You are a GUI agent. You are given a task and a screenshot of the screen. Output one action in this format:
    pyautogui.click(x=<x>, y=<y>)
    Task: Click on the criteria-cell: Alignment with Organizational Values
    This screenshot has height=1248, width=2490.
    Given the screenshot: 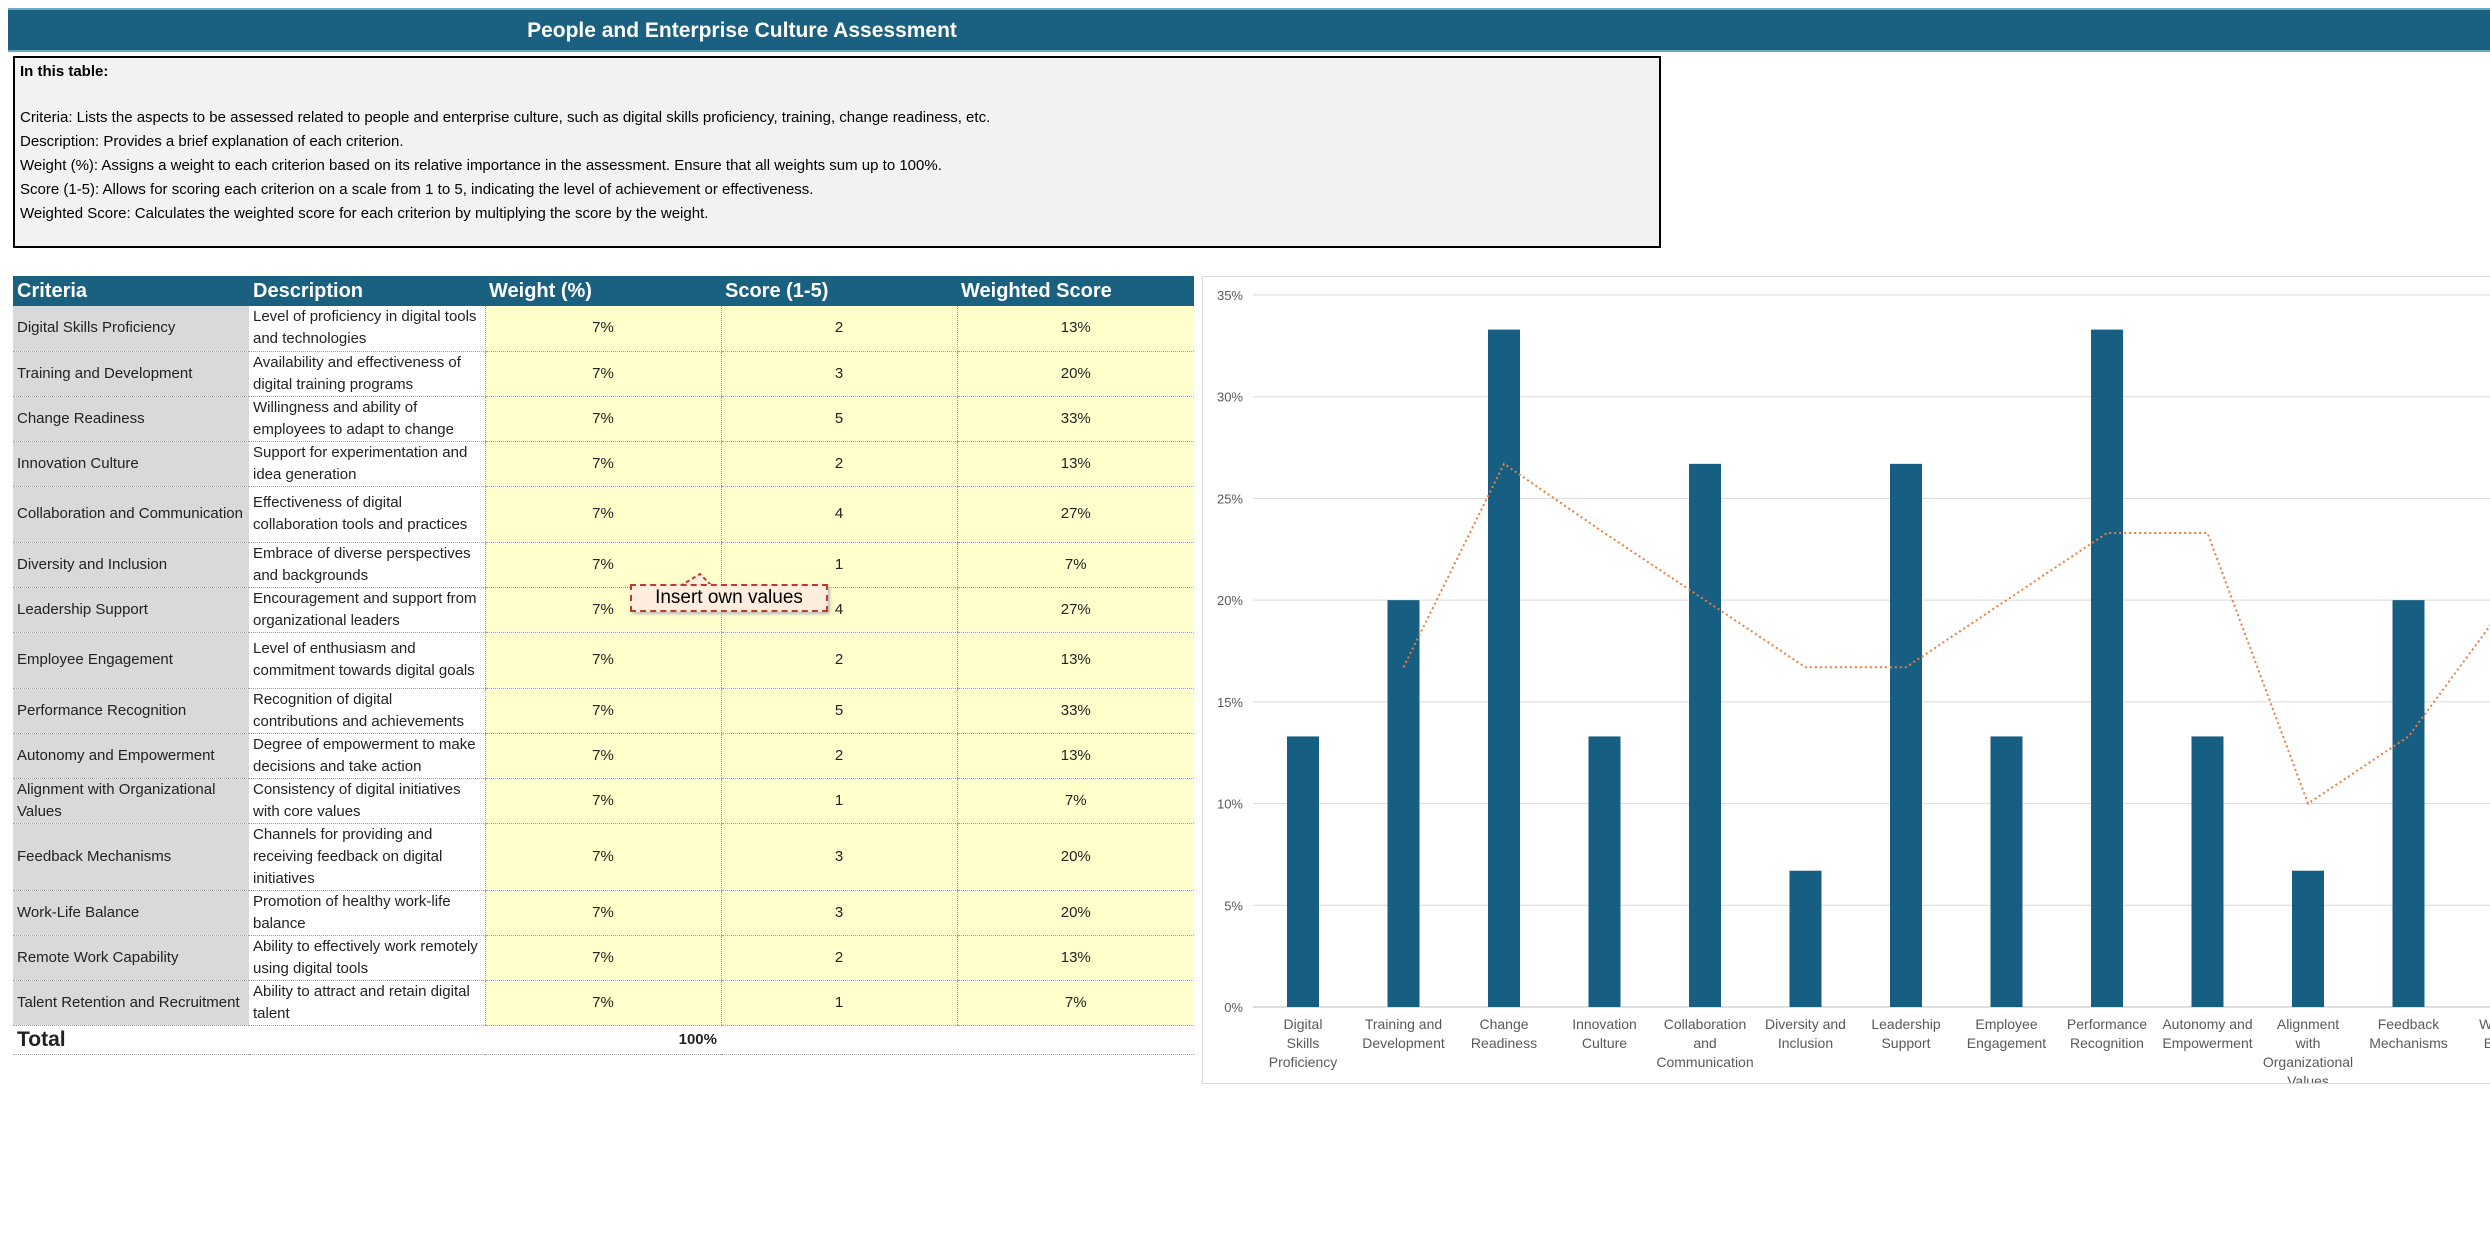 What is the action you would take?
    pyautogui.click(x=131, y=801)
    